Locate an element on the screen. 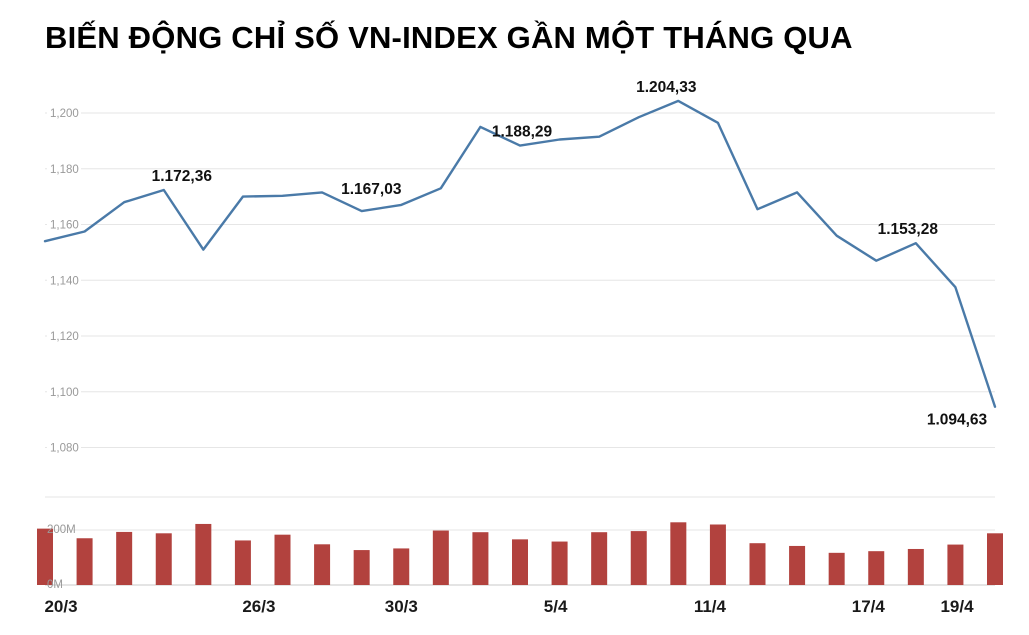  y-axis-label: 1,080 is located at coordinates (64, 449).